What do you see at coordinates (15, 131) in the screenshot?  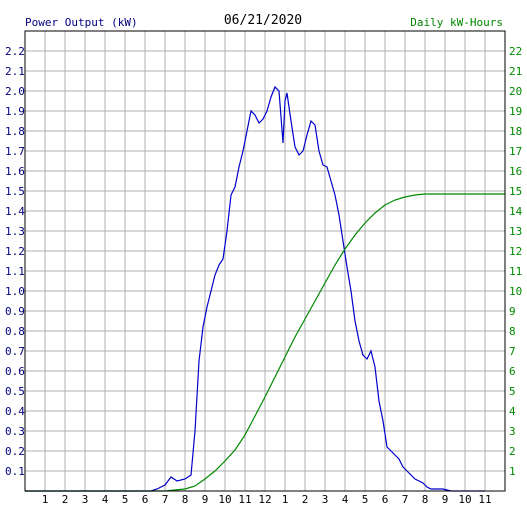 I see `left-tick-label: 1.8` at bounding box center [15, 131].